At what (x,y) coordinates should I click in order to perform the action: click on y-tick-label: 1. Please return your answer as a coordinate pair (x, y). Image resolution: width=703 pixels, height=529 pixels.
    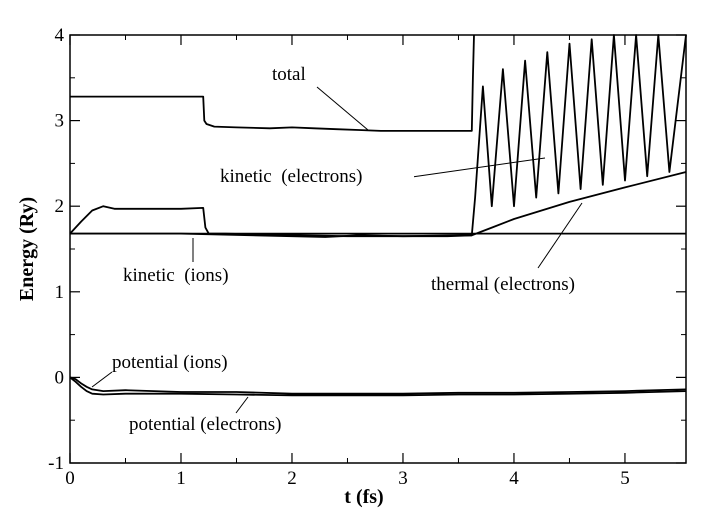
    Looking at the image, I should click on (60, 292).